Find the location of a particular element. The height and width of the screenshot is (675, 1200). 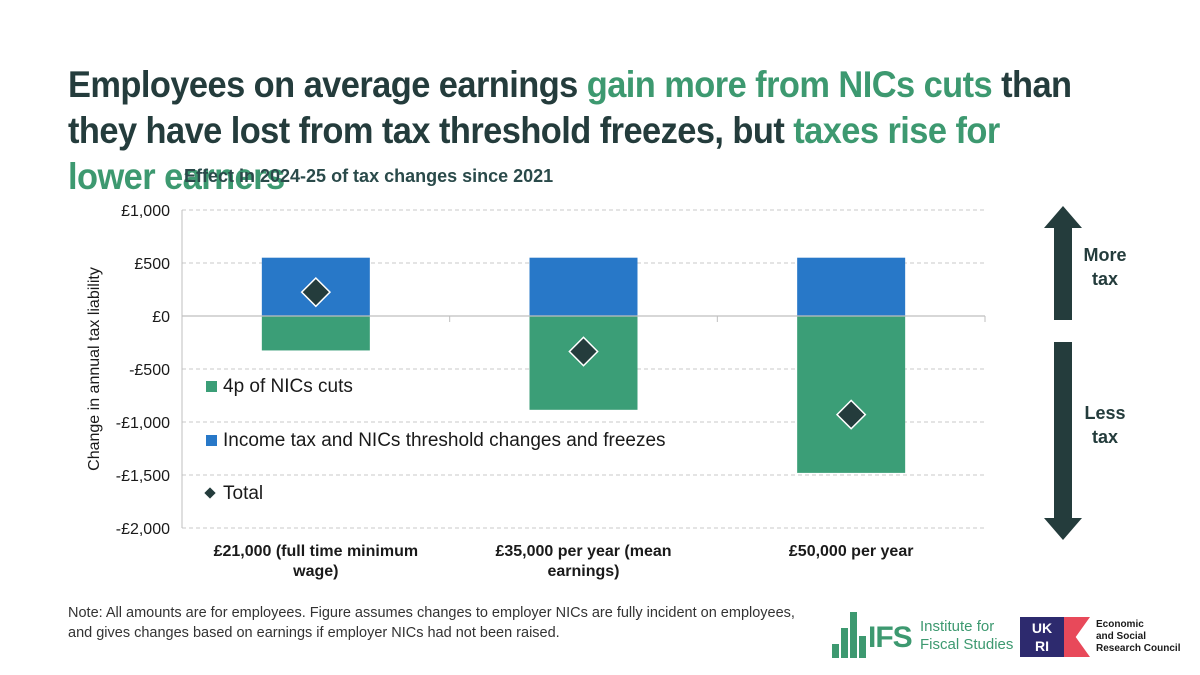

up-arrow-icon is located at coordinates (1063, 263).